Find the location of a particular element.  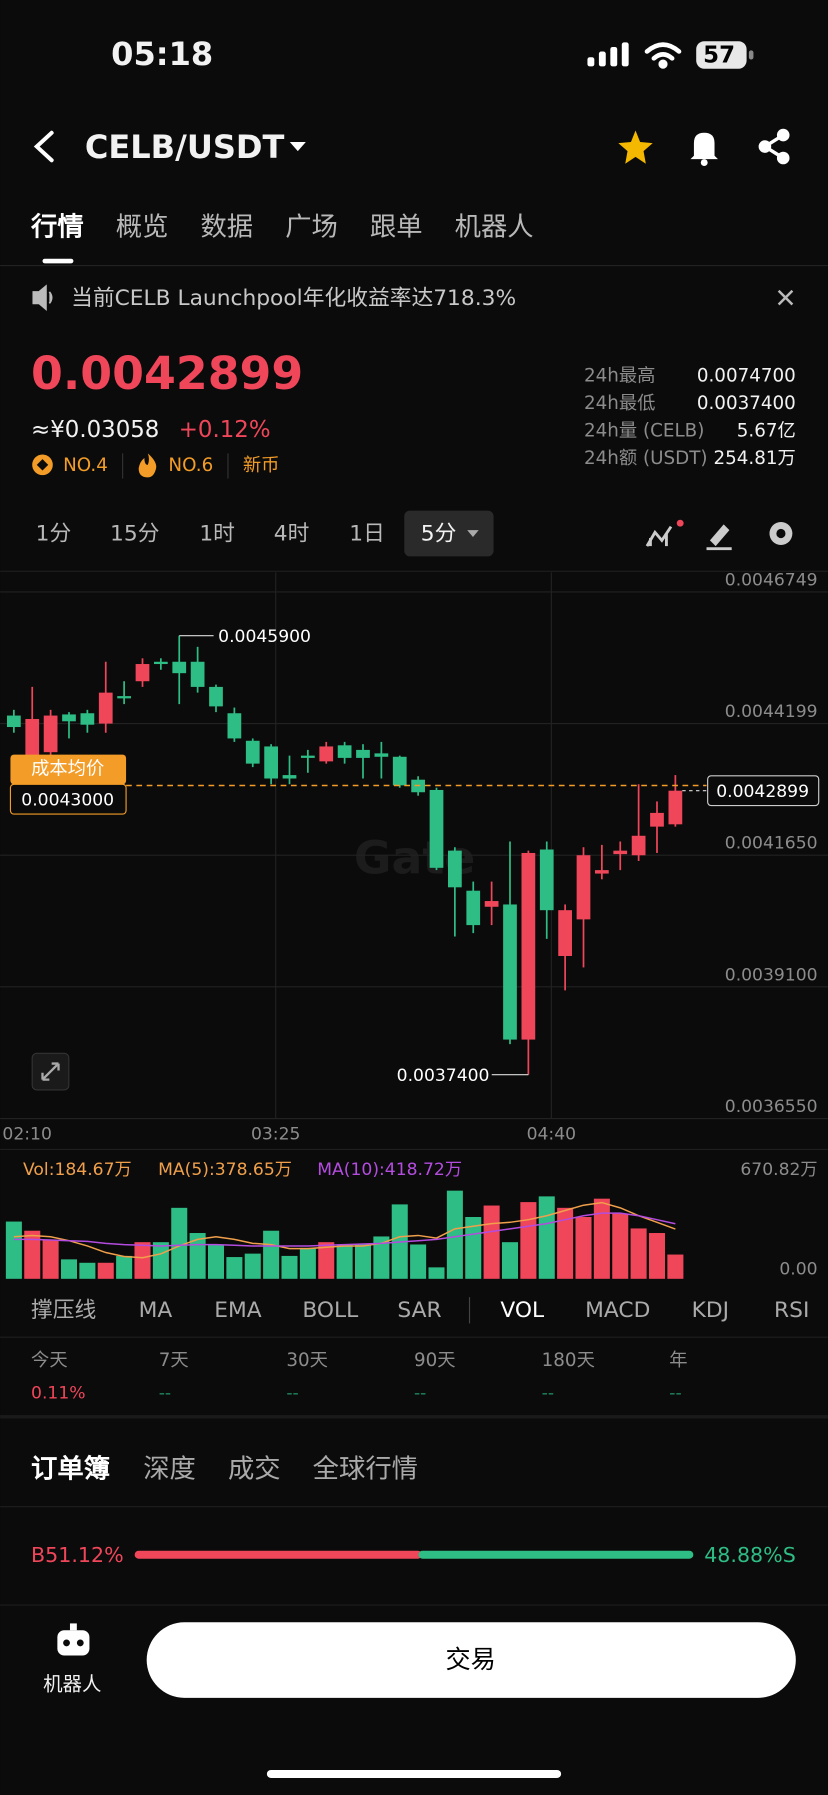

chart-settings-part is located at coordinates (781, 533).